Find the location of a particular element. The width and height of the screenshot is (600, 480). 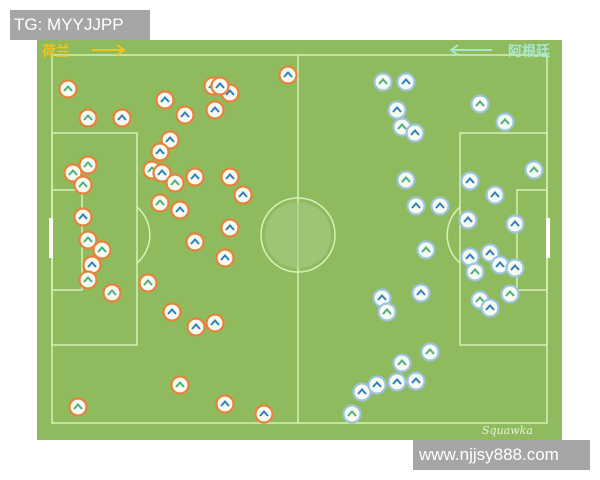

team-left-label: 荷兰 is located at coordinates (56, 52).